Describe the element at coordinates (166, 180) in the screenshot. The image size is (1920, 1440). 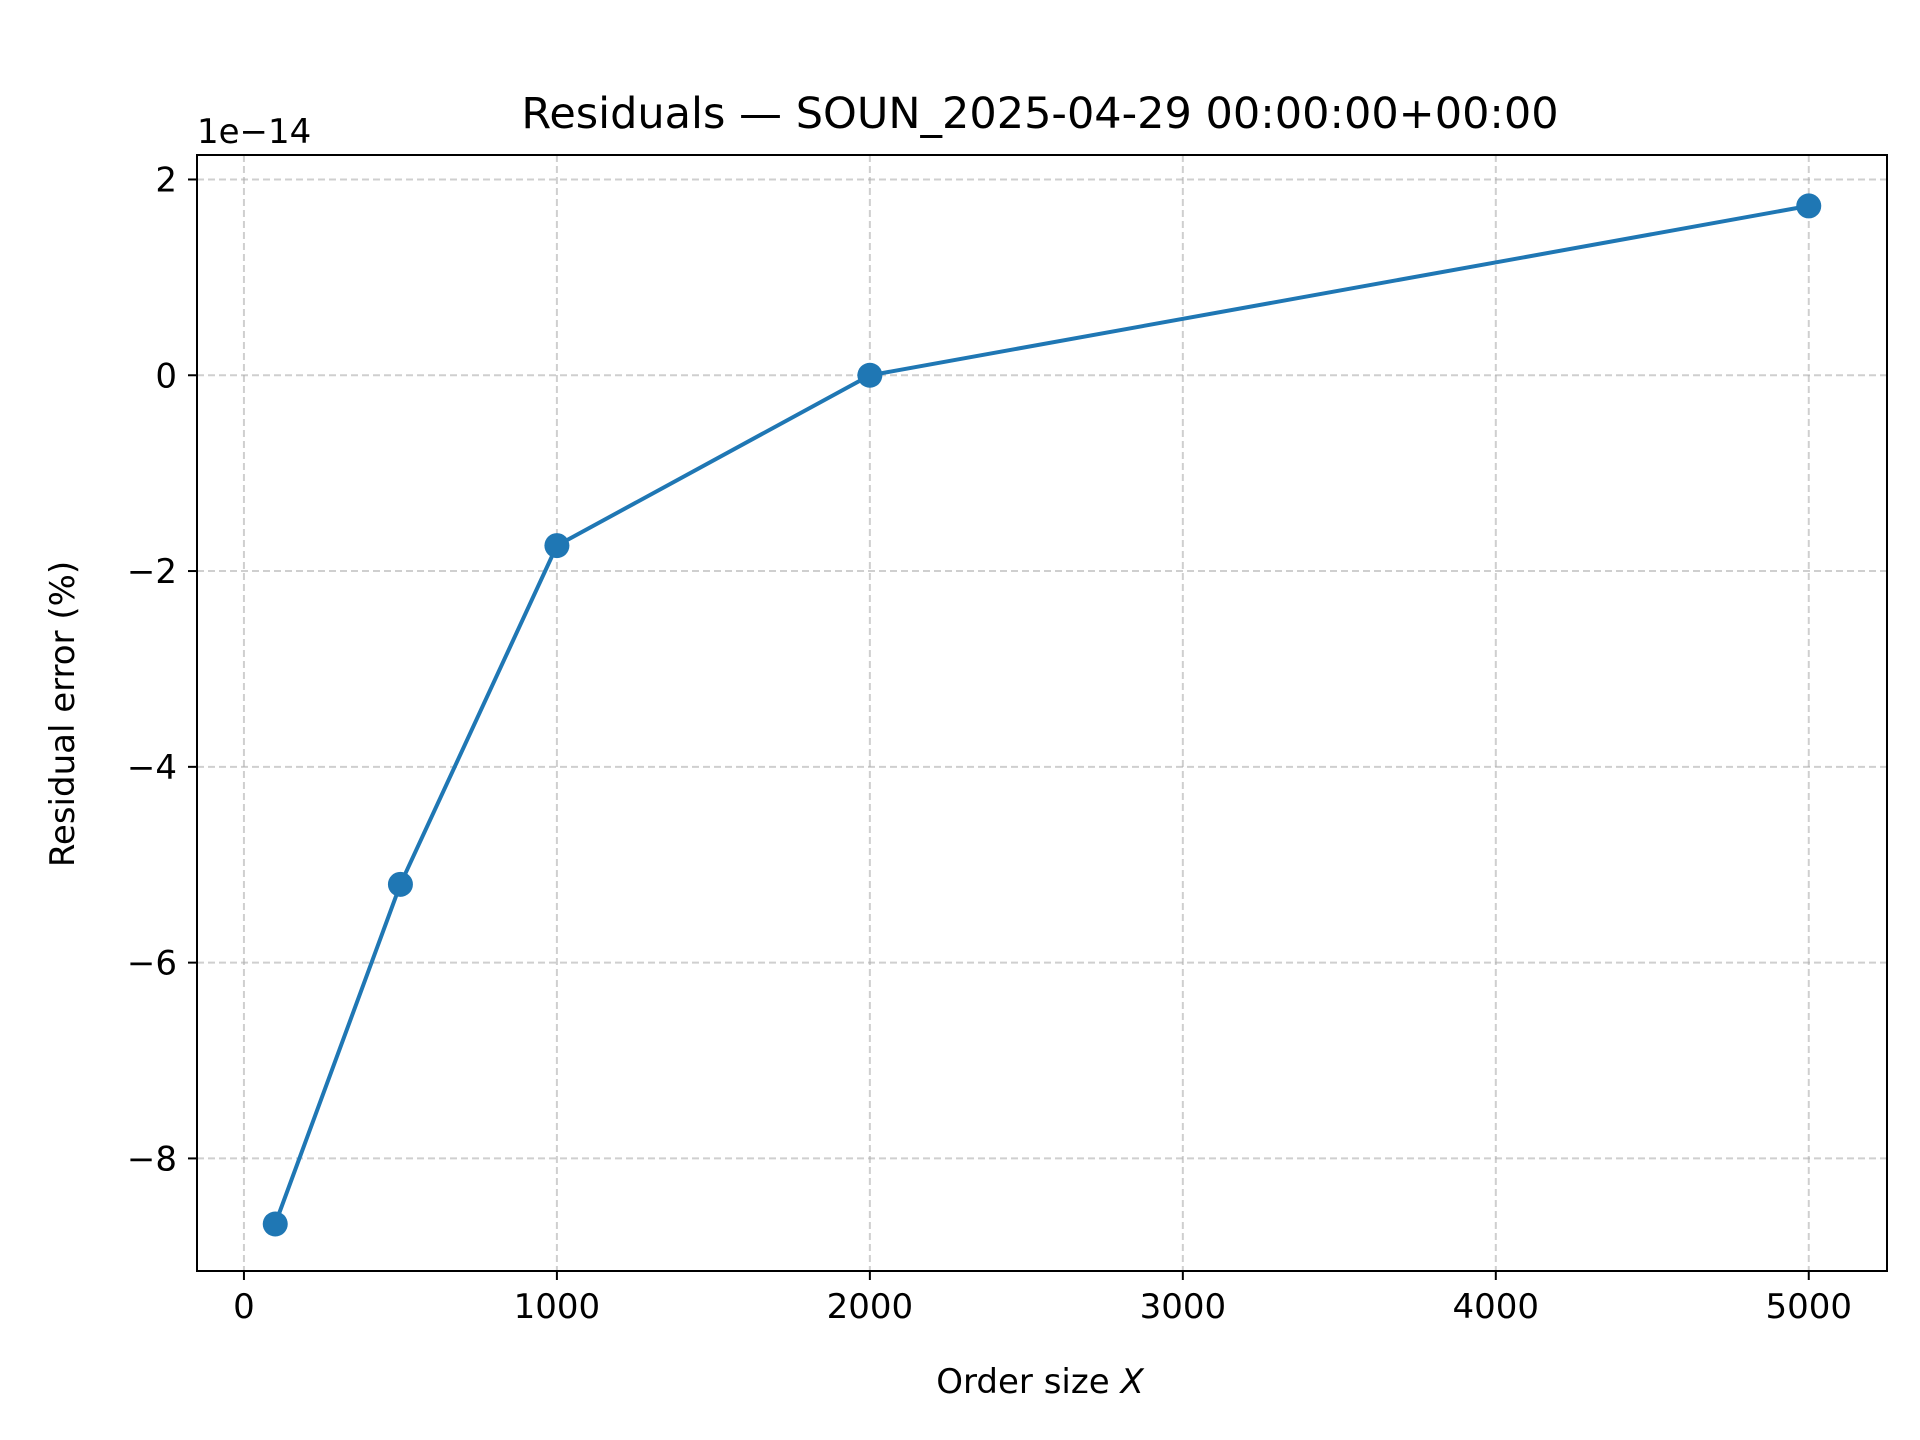
I see `y-tick-label: 2` at that location.